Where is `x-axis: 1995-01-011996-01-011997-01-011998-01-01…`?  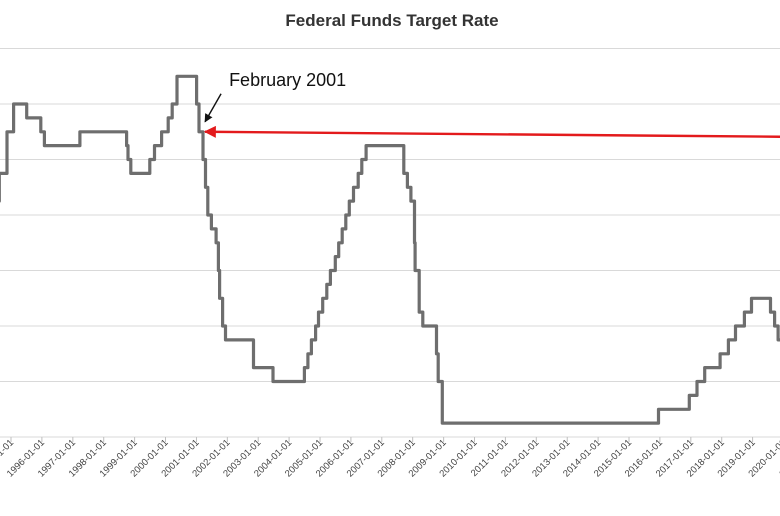 x-axis: 1995-01-011996-01-011997-01-011998-01-01… is located at coordinates (390, 458).